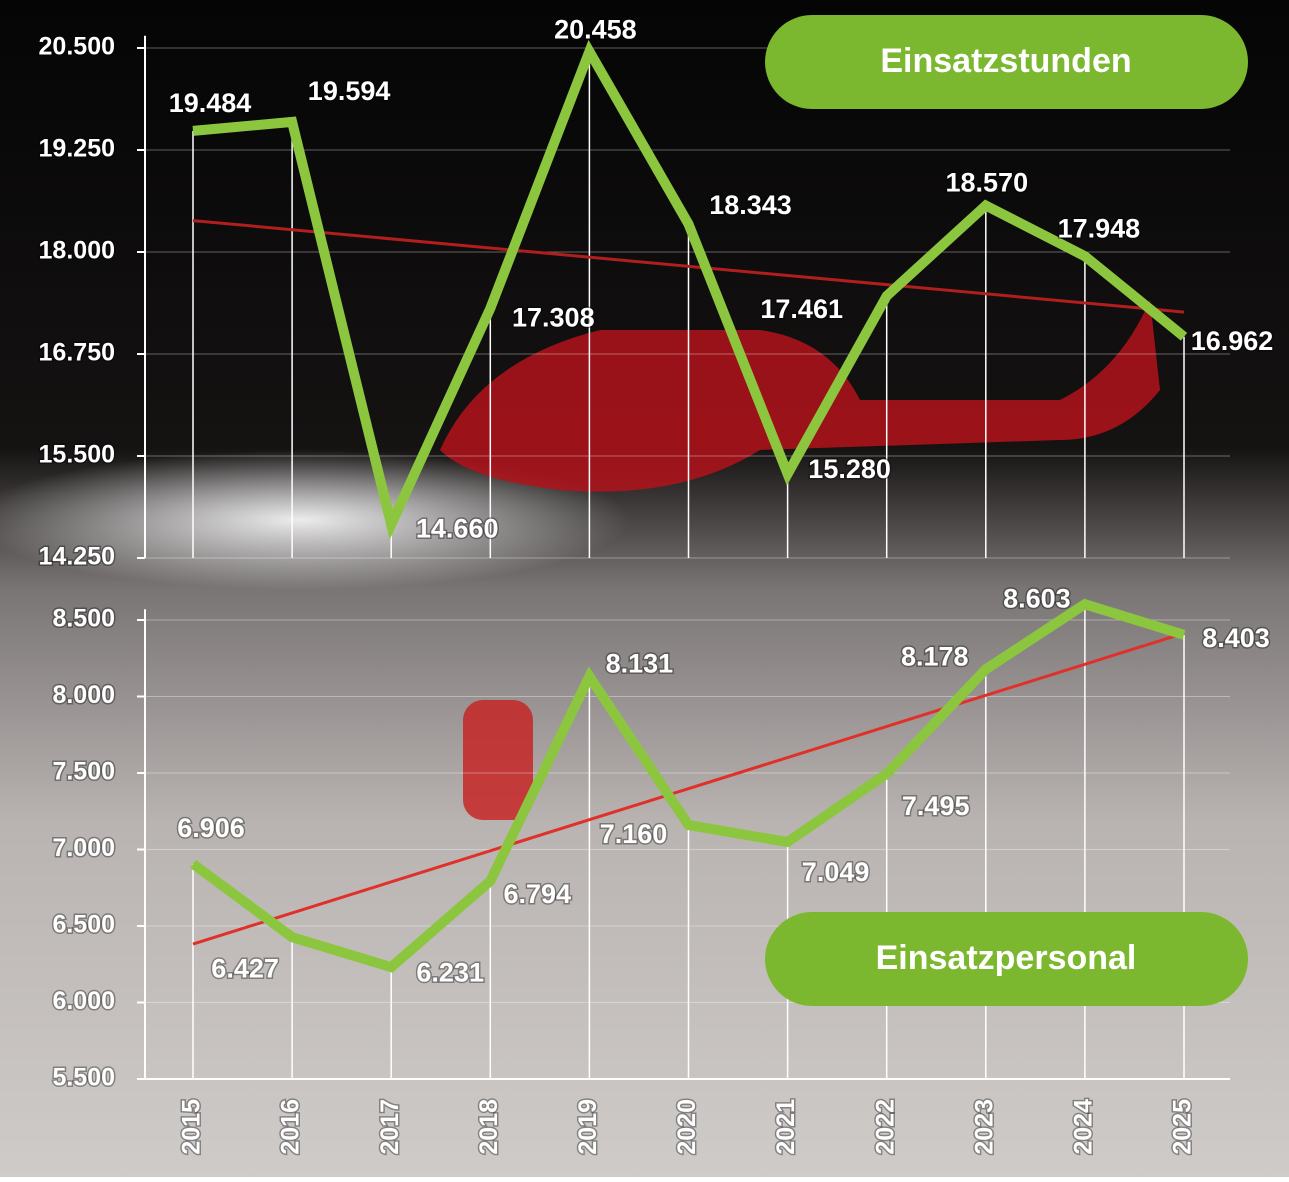 The image size is (1289, 1182). I want to click on data-label: 16.962, so click(1232, 341).